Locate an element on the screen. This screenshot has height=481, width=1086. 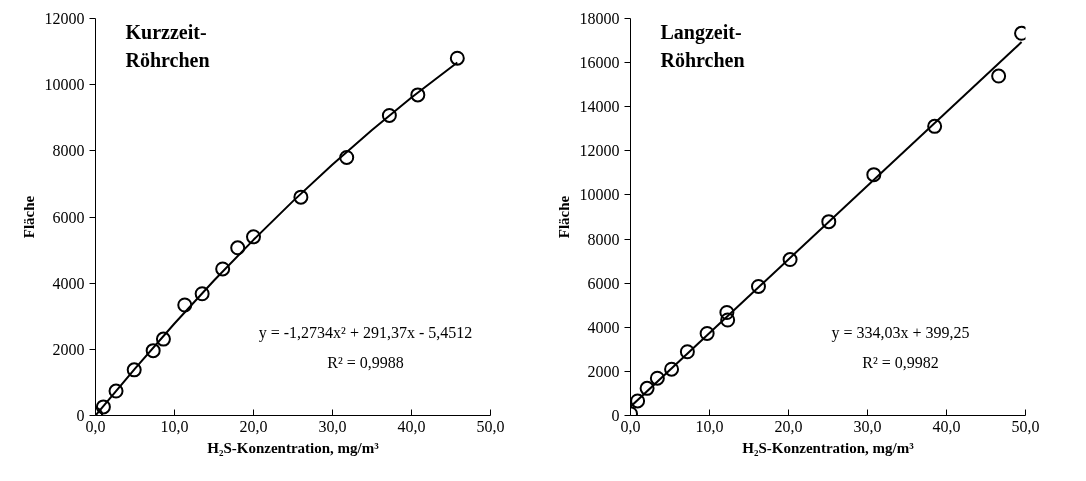
annotation: y = 334,03x + 399,25 is located at coordinates (900, 332).